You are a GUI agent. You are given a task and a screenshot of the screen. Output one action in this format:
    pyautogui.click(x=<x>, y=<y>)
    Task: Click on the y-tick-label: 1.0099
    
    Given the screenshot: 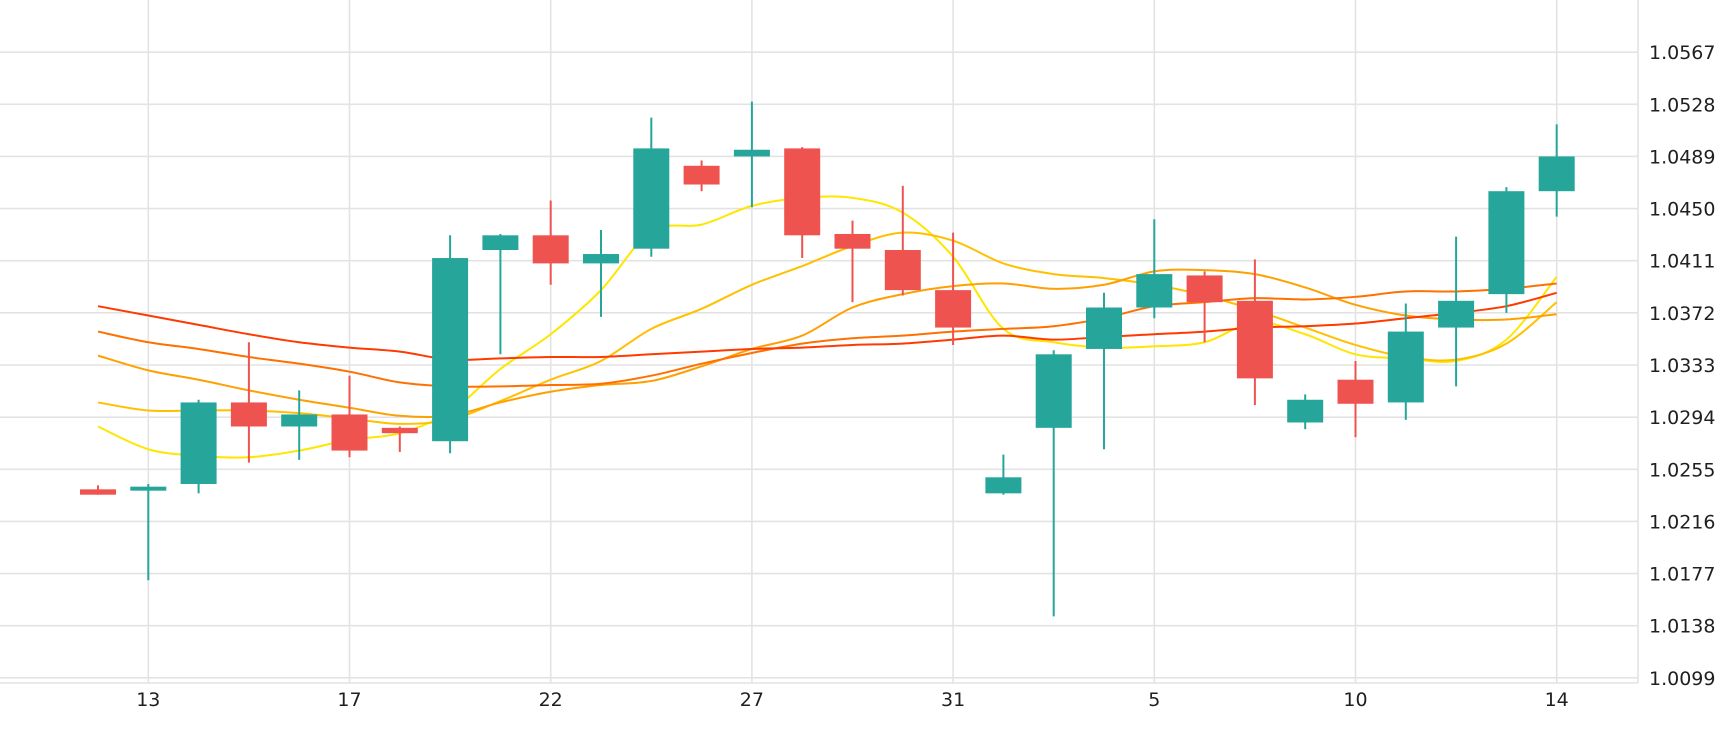 What is the action you would take?
    pyautogui.click(x=1682, y=679)
    